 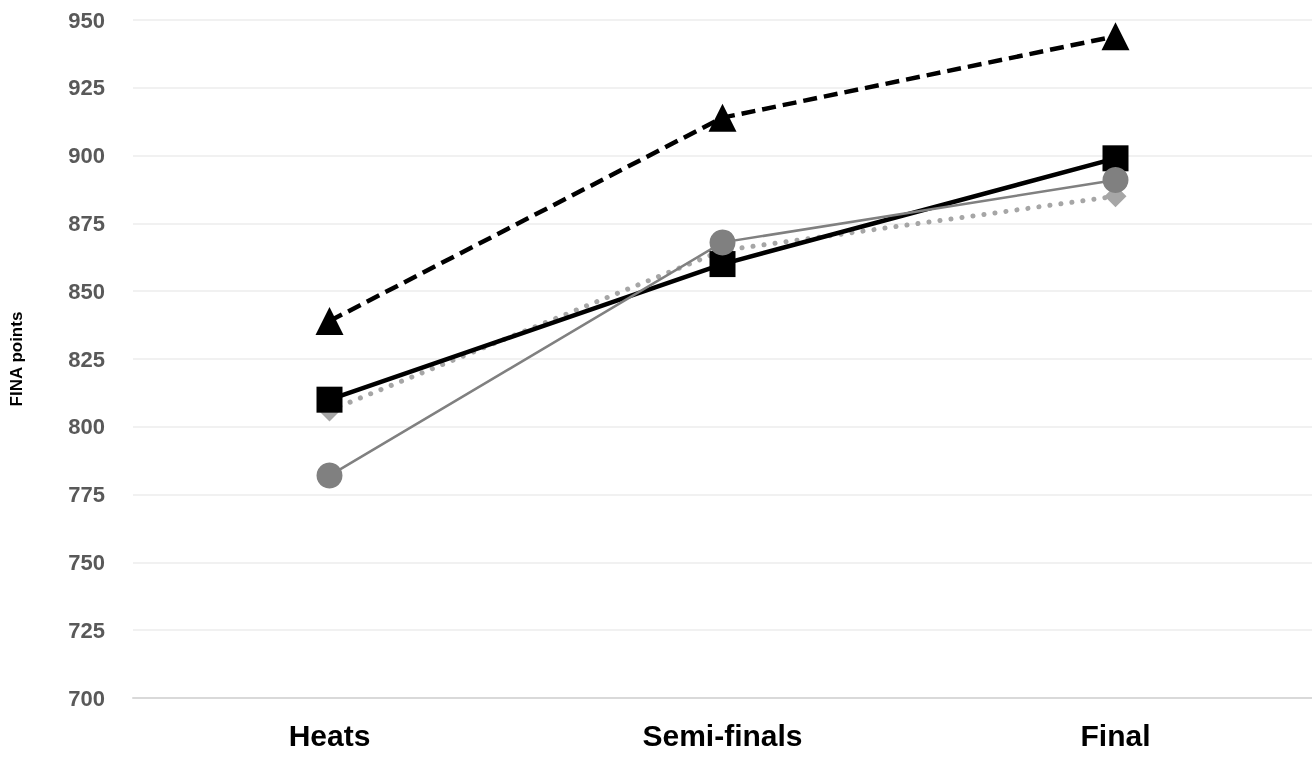 I want to click on y-tick-label: 850, so click(x=86, y=291).